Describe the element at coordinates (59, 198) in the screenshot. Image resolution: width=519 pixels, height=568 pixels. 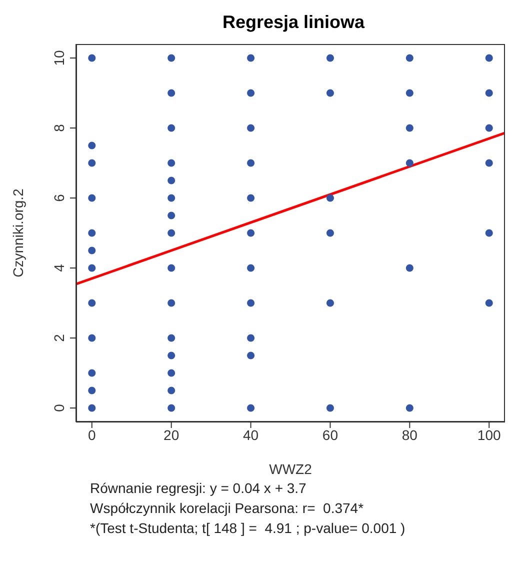
I see `y-tick-label: 6` at that location.